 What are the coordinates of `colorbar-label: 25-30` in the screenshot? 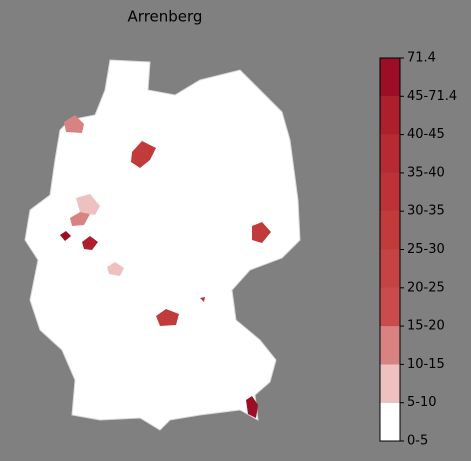 It's located at (426, 249).